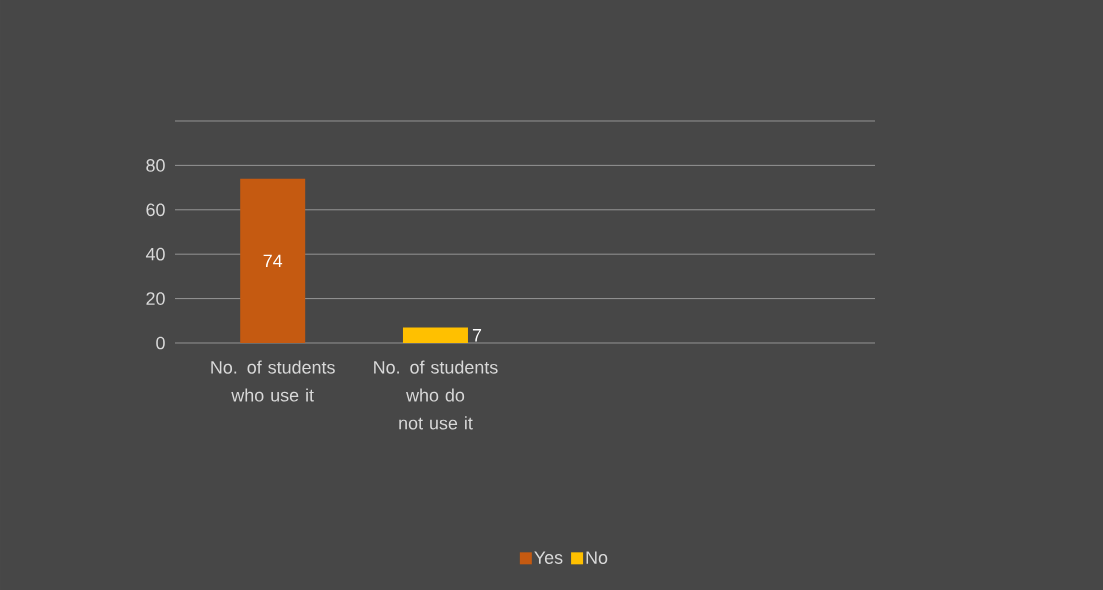 Image resolution: width=1103 pixels, height=590 pixels. Describe the element at coordinates (273, 381) in the screenshot. I see `x-tick-label: No. of students who use it` at that location.